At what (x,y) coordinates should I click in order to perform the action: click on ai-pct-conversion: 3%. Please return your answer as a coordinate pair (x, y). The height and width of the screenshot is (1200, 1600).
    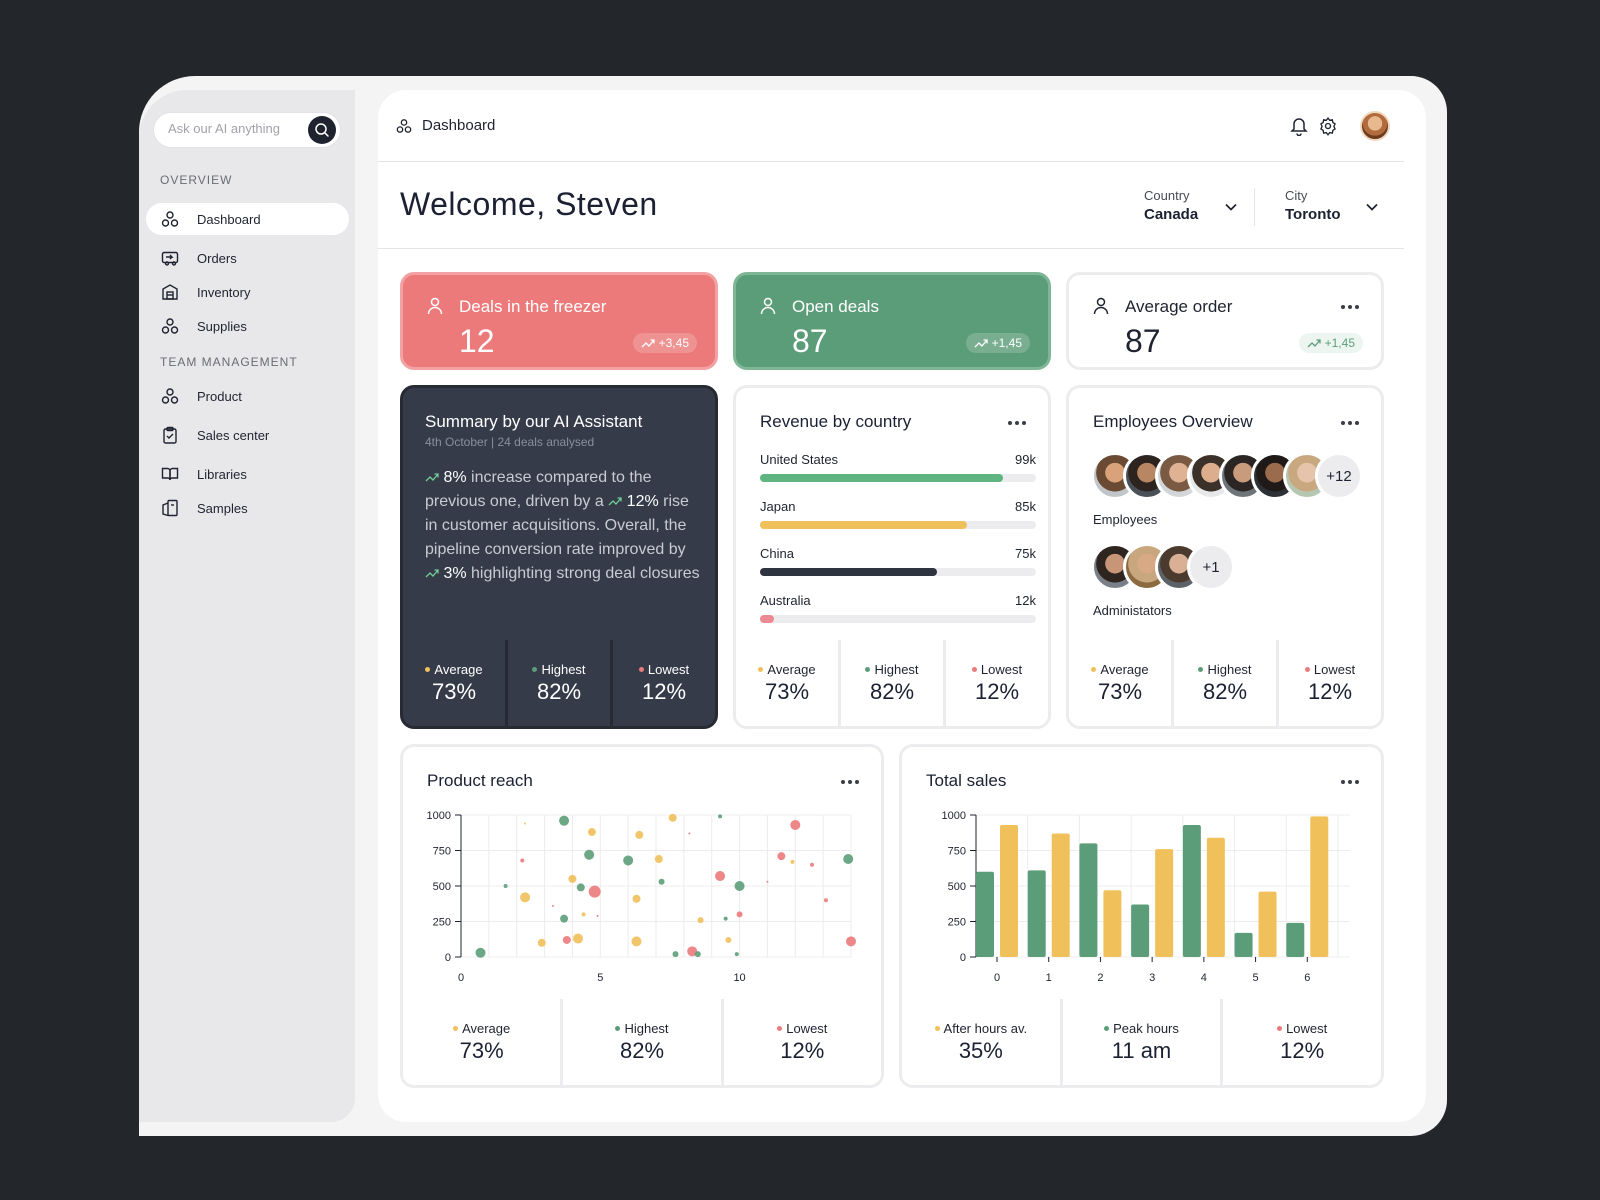
    Looking at the image, I should click on (455, 573).